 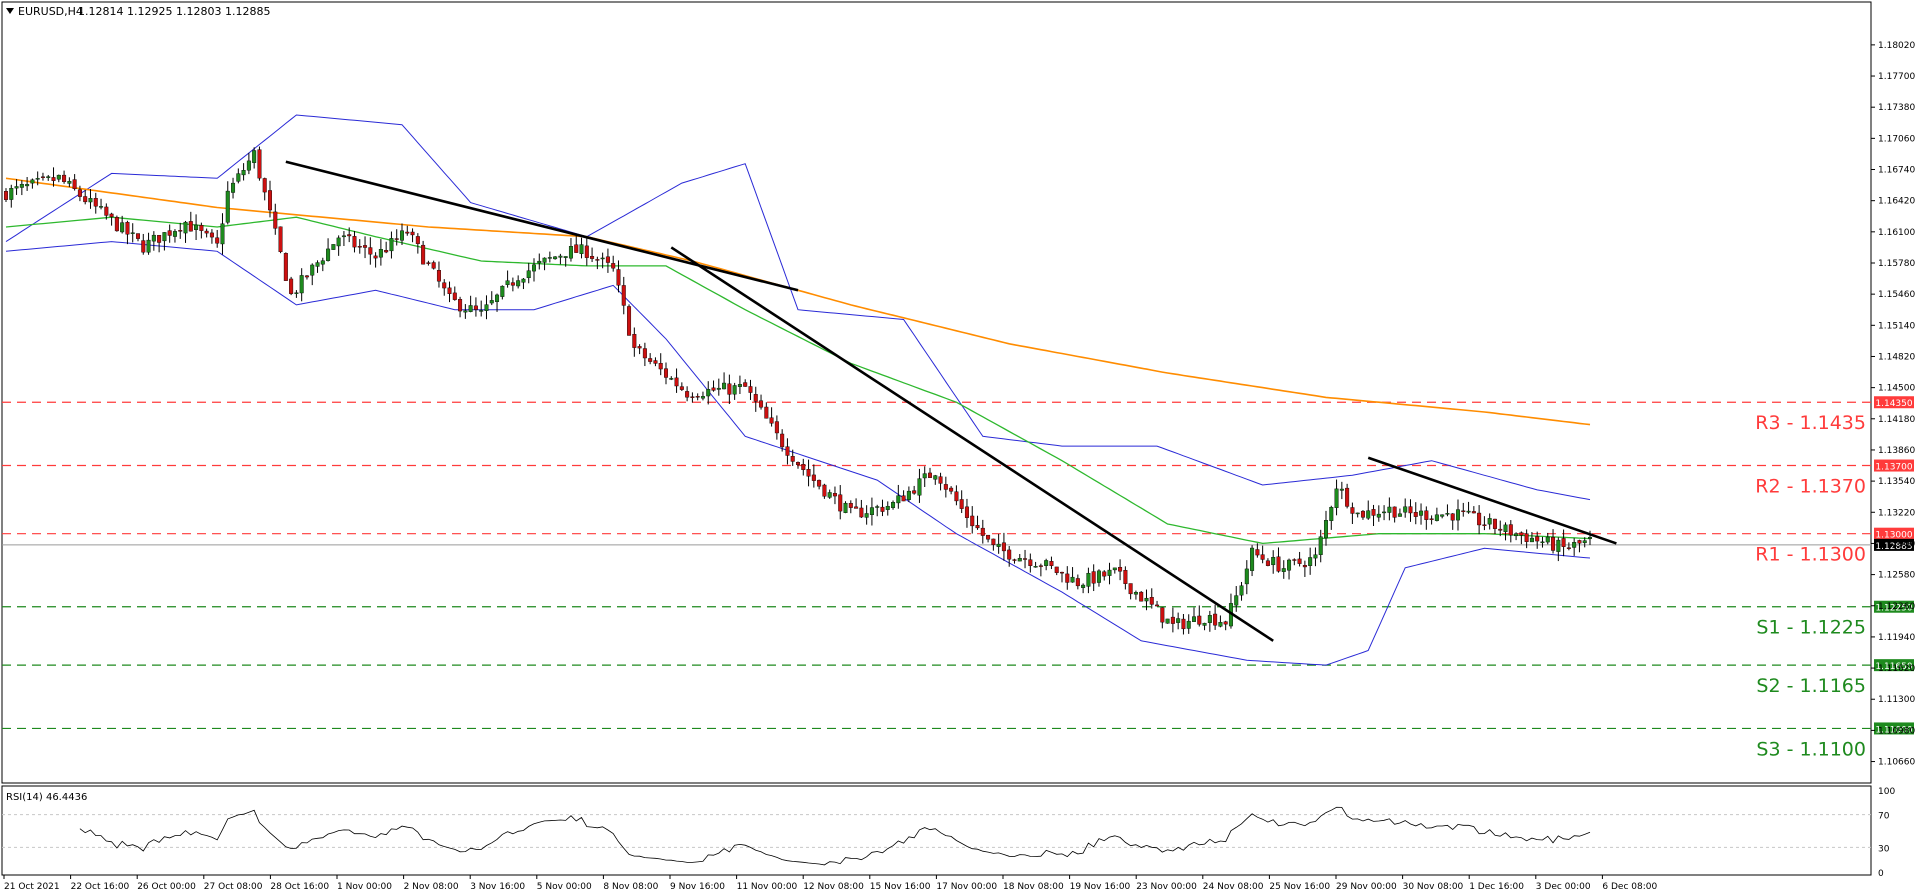 I want to click on symbol-label: EURUSD,H4, so click(x=50, y=11).